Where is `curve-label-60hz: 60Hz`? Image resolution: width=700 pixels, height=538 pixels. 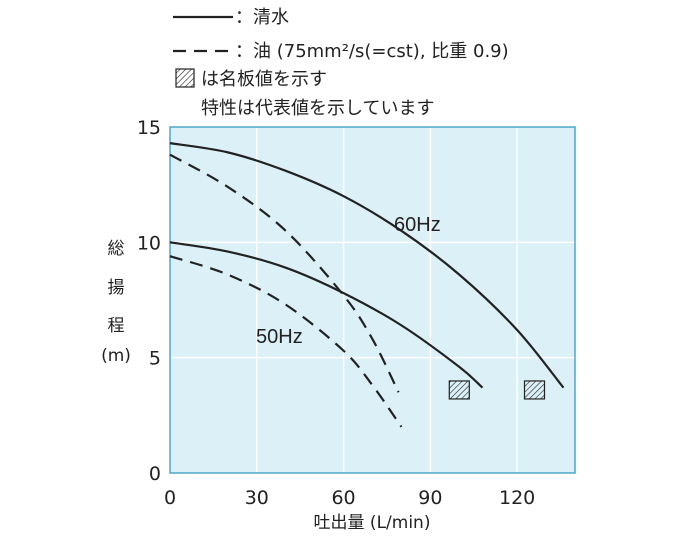
curve-label-60hz: 60Hz is located at coordinates (417, 225).